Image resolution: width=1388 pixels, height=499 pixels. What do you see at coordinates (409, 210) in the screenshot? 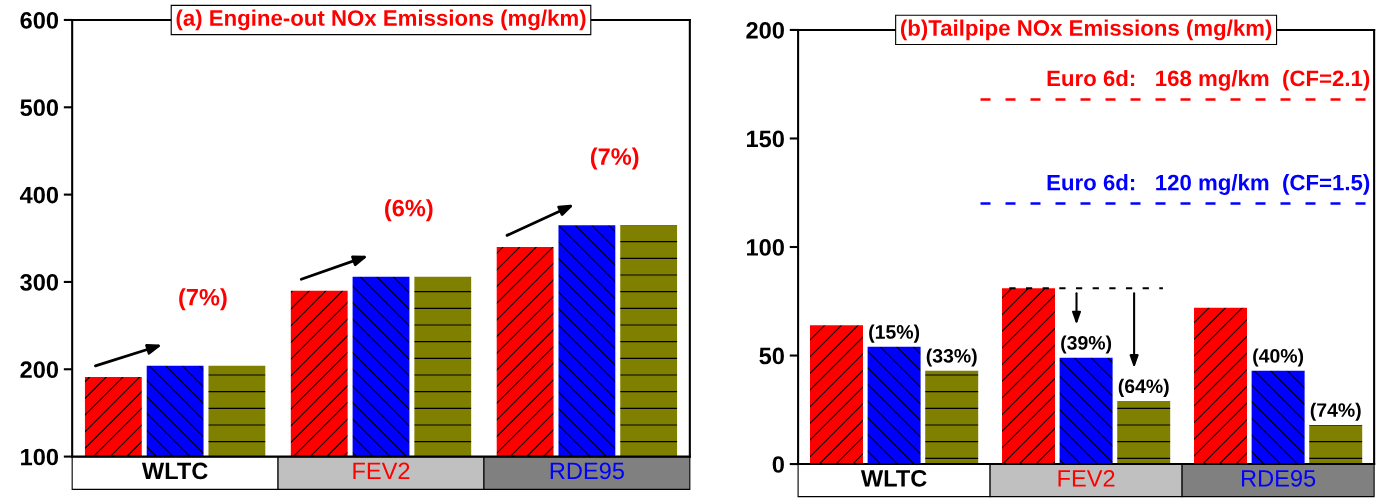
I see `annotation: (6%)` at bounding box center [409, 210].